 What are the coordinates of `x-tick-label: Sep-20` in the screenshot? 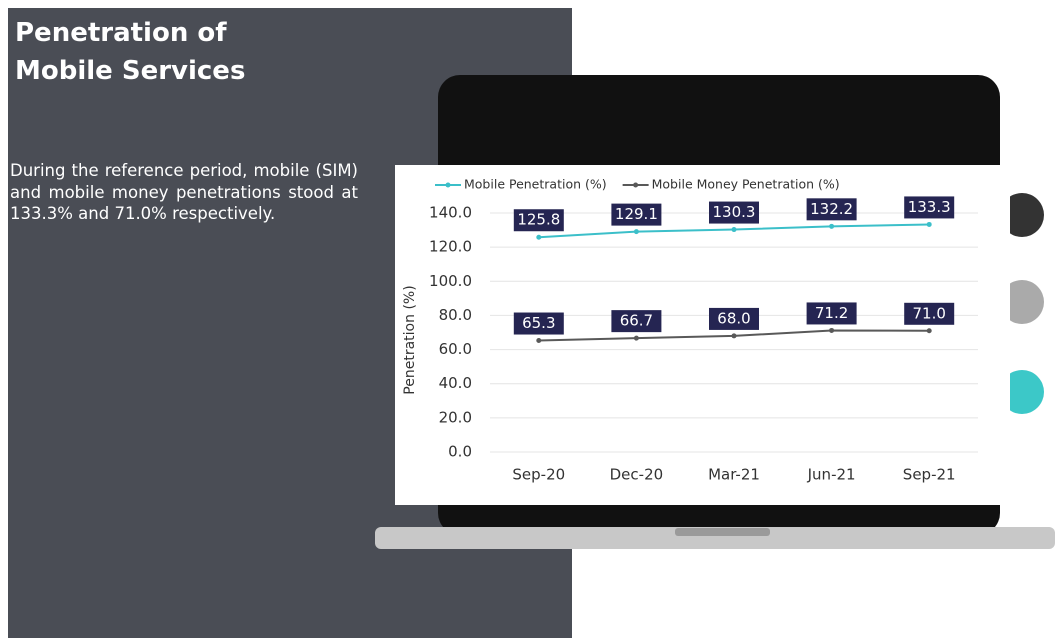 It's located at (538, 475).